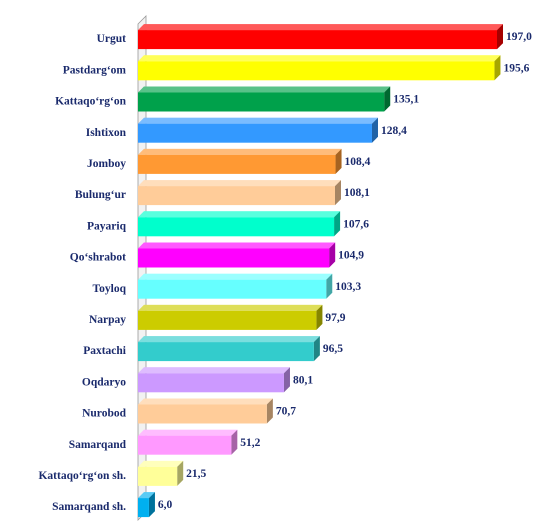  I want to click on category-label: Samarqand sh., so click(89, 507).